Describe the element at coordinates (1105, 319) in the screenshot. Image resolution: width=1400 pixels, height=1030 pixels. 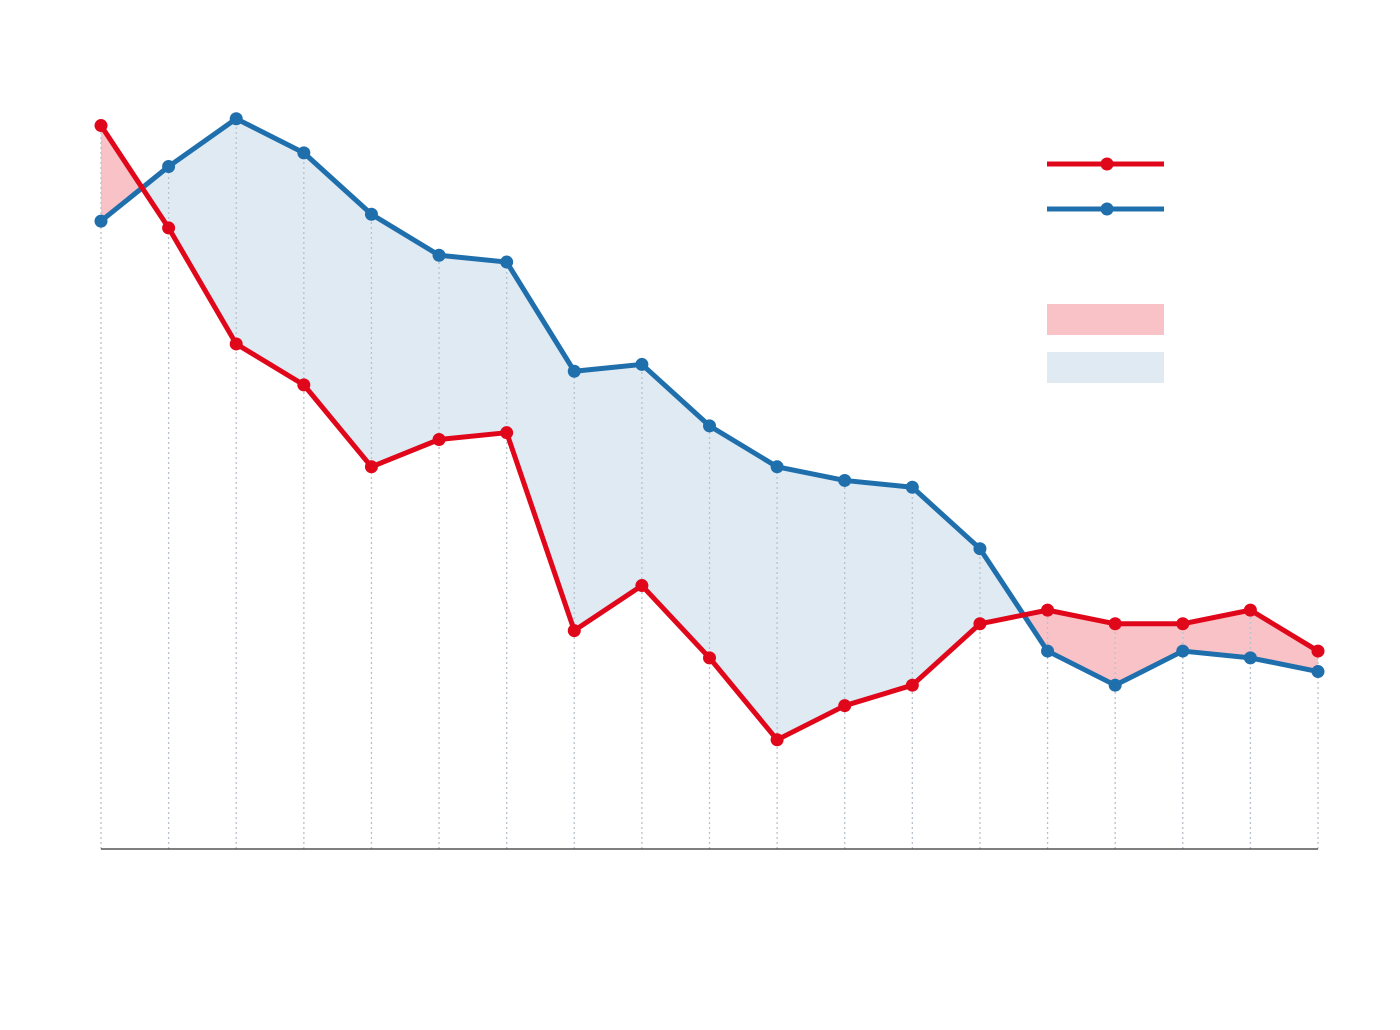
I see `legend-swatch-red-above` at that location.